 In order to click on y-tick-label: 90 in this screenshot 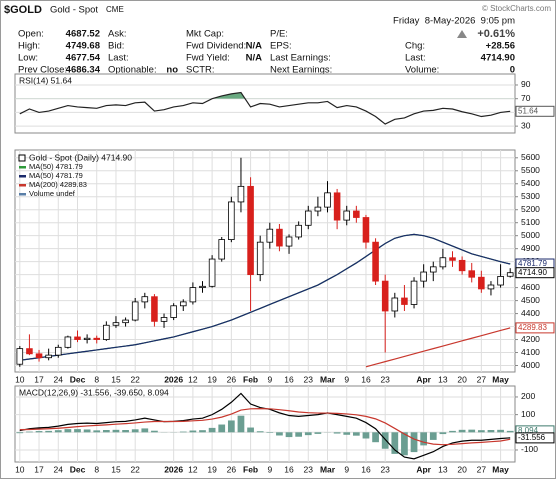, I will do `click(526, 84)`.